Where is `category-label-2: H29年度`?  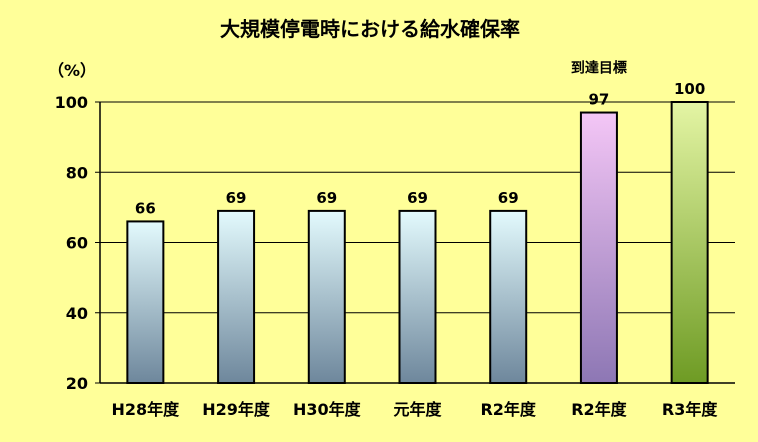
category-label-2: H29年度 is located at coordinates (236, 409).